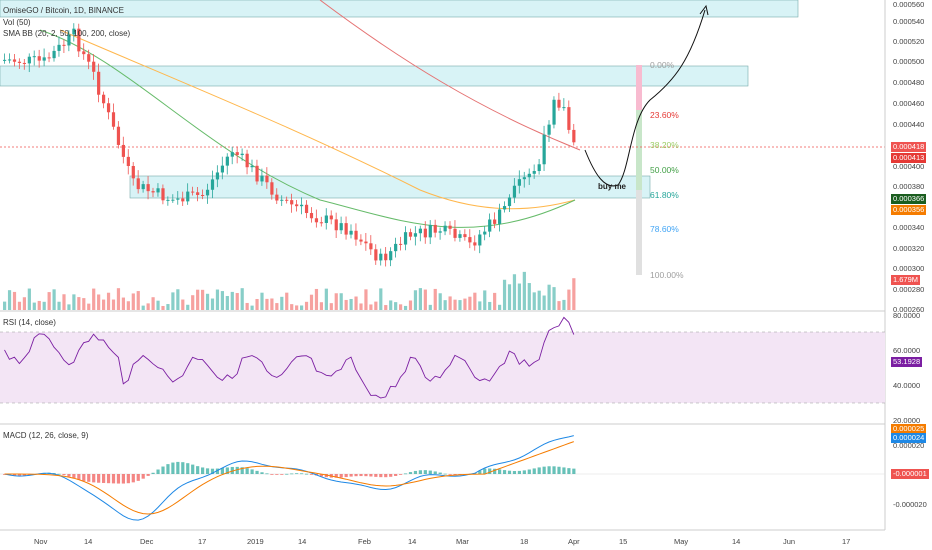 Image resolution: width=932 pixels, height=550 pixels. I want to click on time-tick: Feb, so click(364, 541).